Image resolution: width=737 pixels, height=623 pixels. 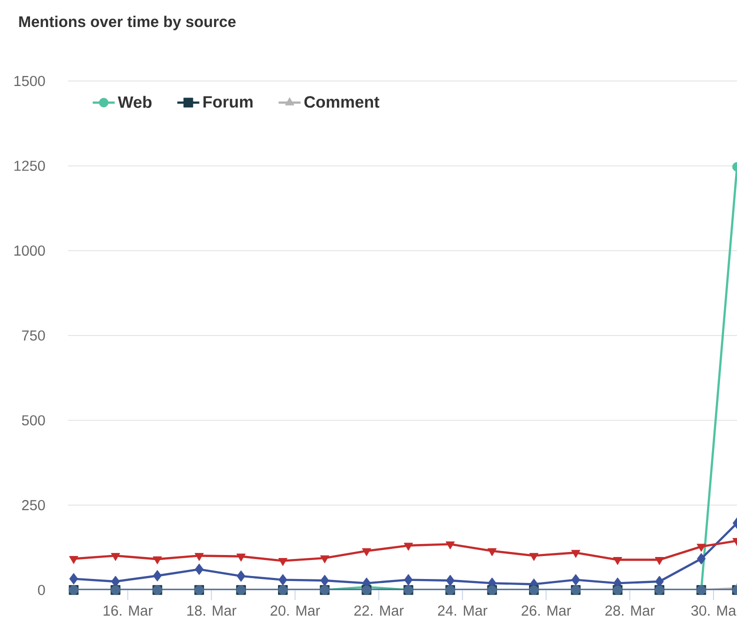 I want to click on x-tick-label: 28. Mar, so click(x=630, y=610).